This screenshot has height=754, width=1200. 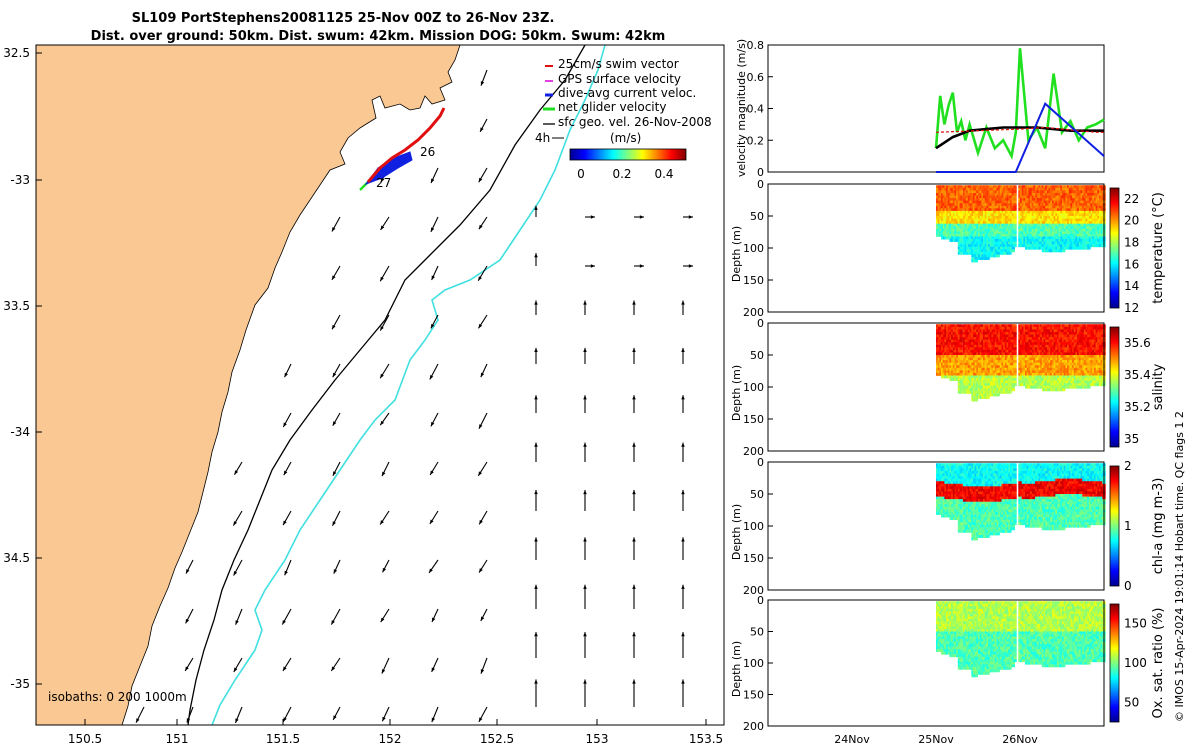 I want to click on map-colorbar-tick-1: 0.2, so click(x=621, y=174).